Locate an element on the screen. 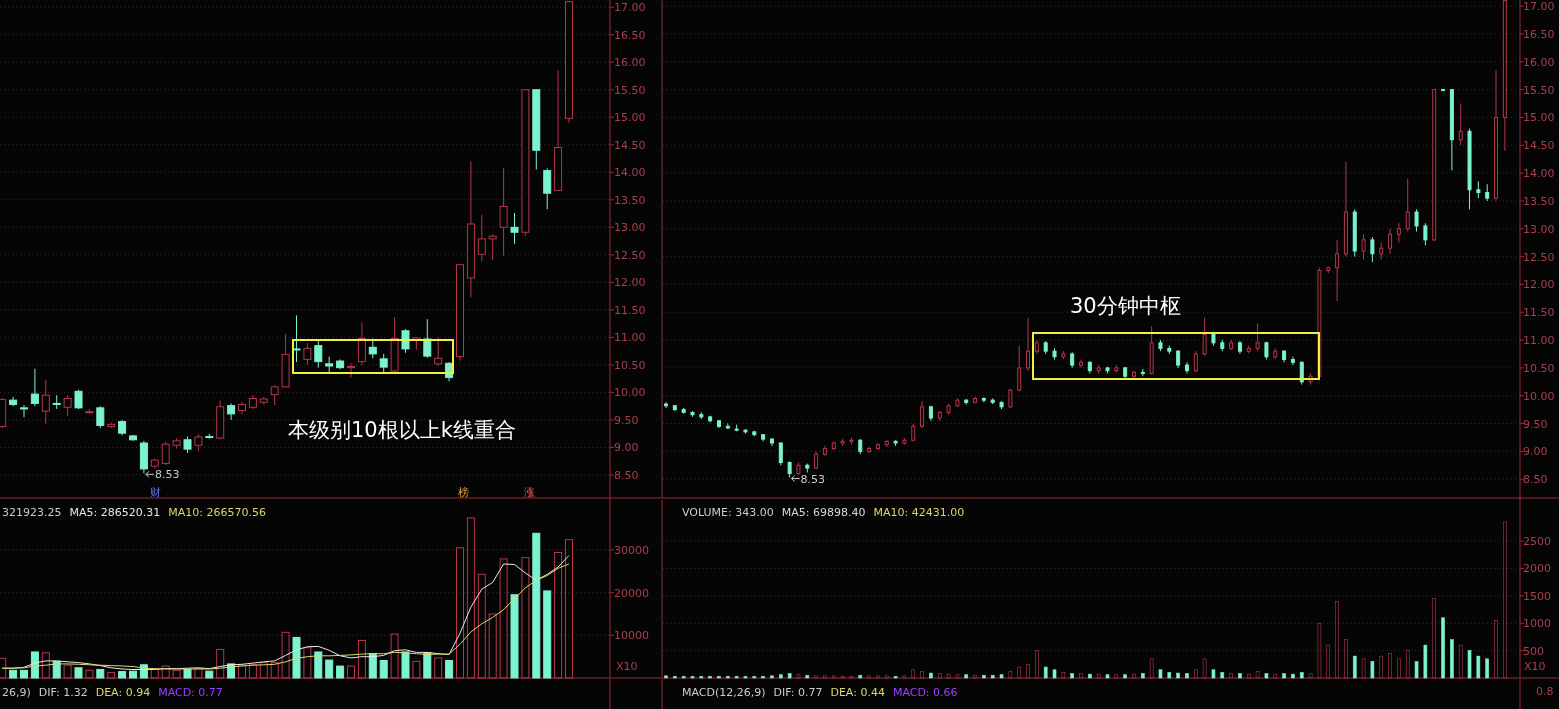  text: MACD: 0.66 is located at coordinates (925, 692).